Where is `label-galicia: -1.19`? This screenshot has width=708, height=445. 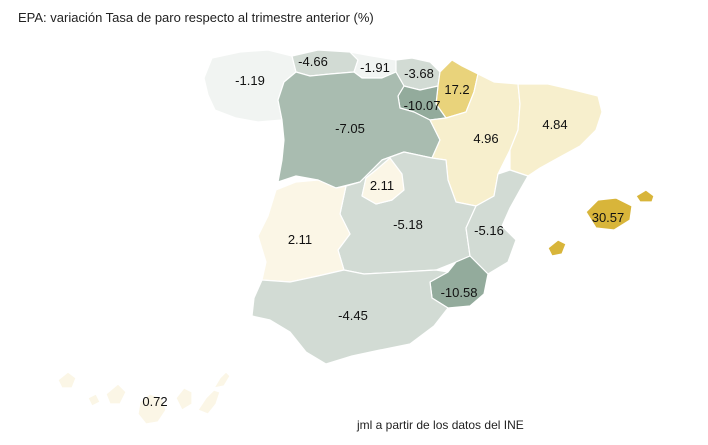
label-galicia: -1.19 is located at coordinates (250, 80).